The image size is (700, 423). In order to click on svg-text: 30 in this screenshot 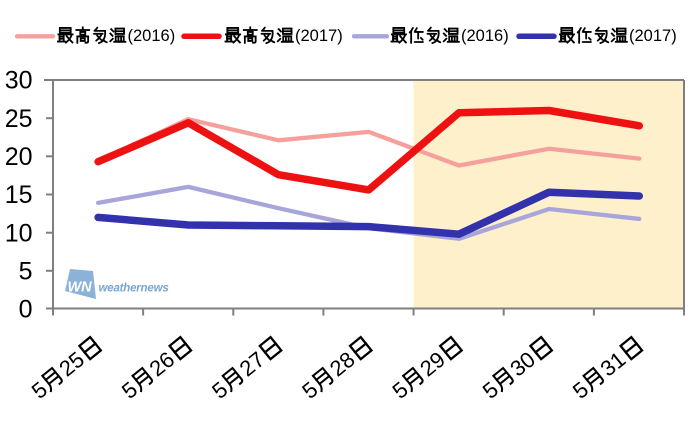, I will do `click(19, 81)`.